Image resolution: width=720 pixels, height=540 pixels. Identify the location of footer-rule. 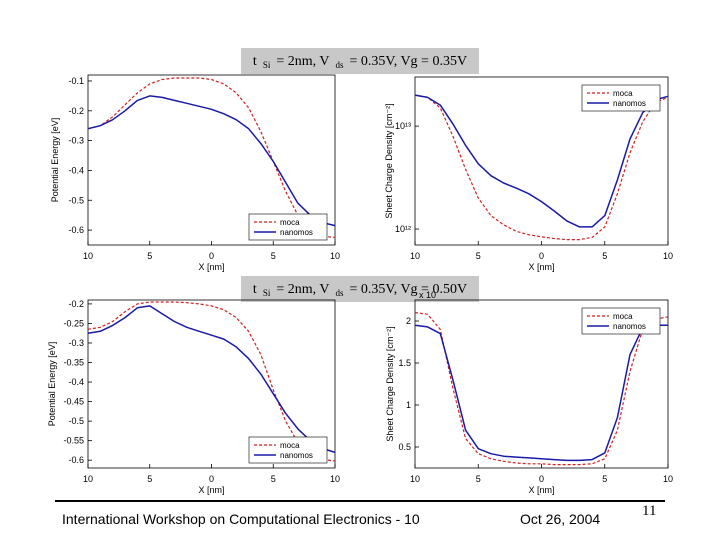
(360, 501).